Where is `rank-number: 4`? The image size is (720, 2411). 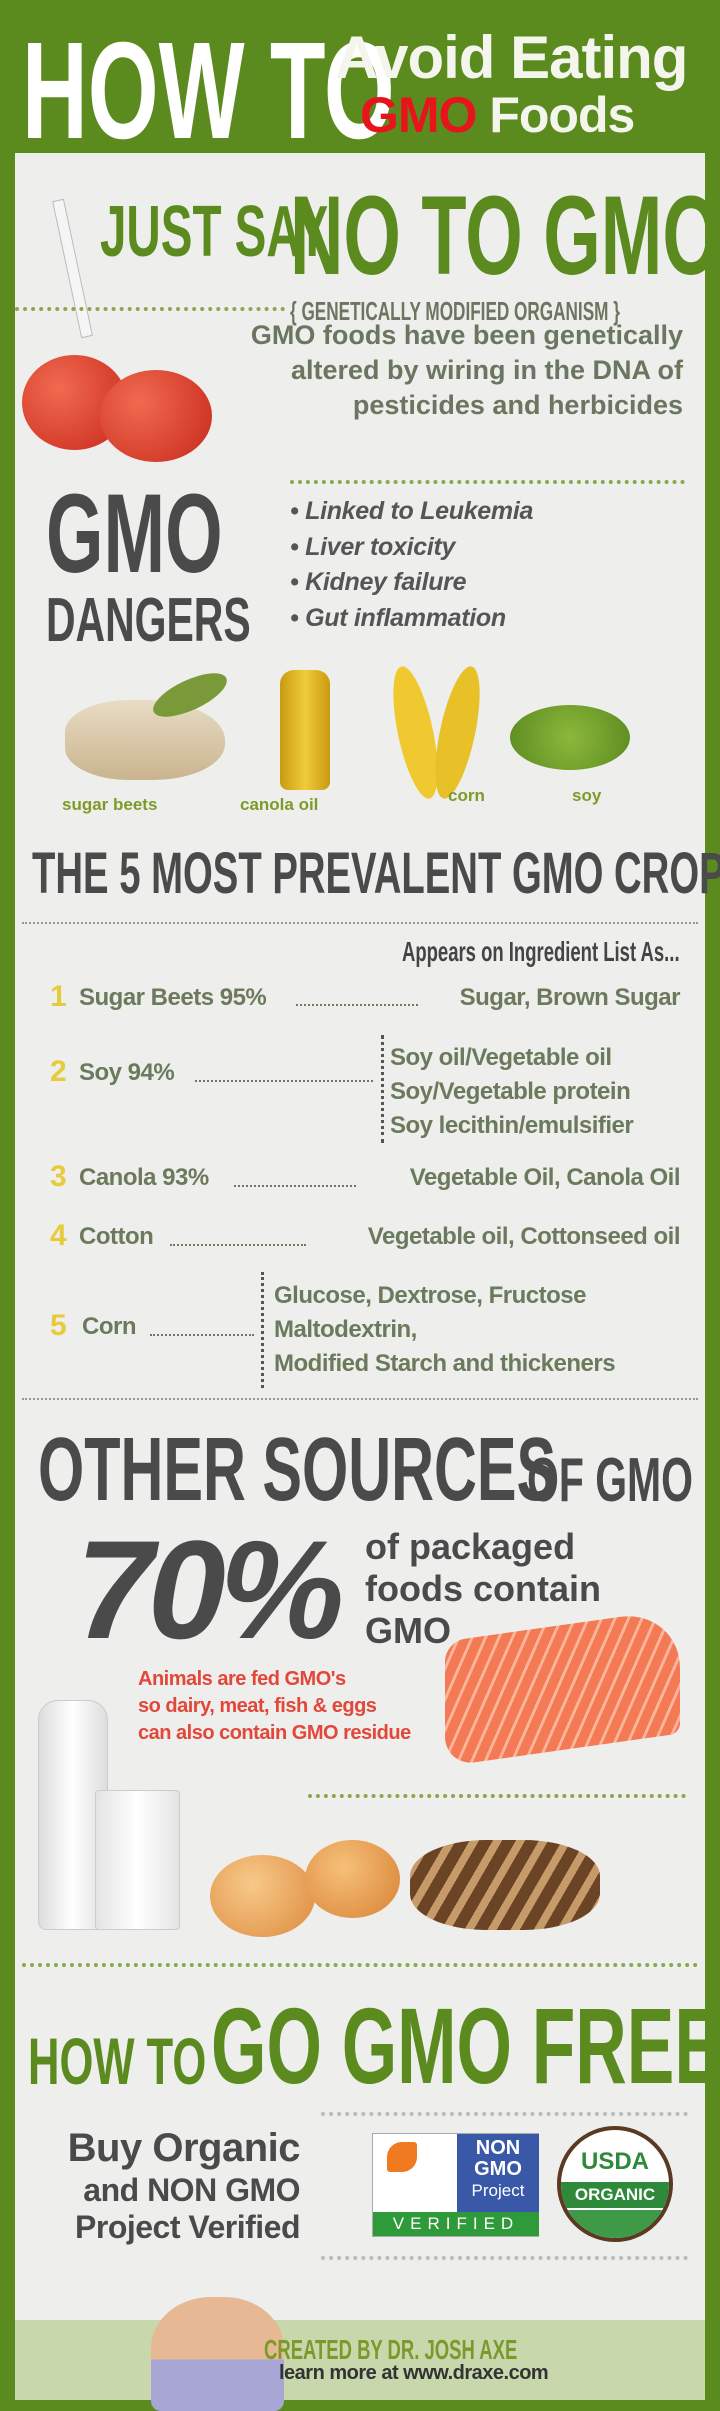 rank-number: 4 is located at coordinates (58, 1235).